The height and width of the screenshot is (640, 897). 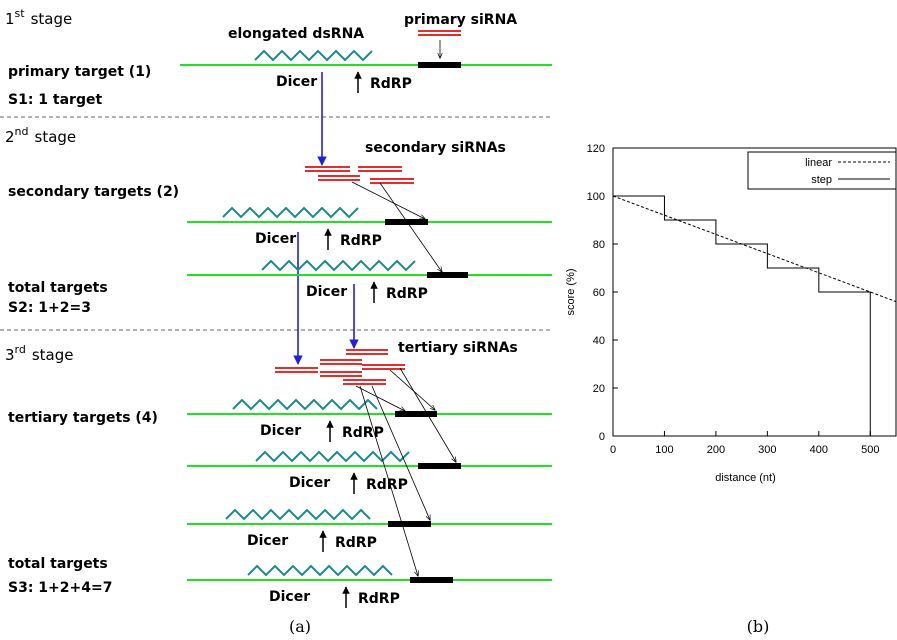 I want to click on x-tick-label: 100, so click(x=664, y=450).